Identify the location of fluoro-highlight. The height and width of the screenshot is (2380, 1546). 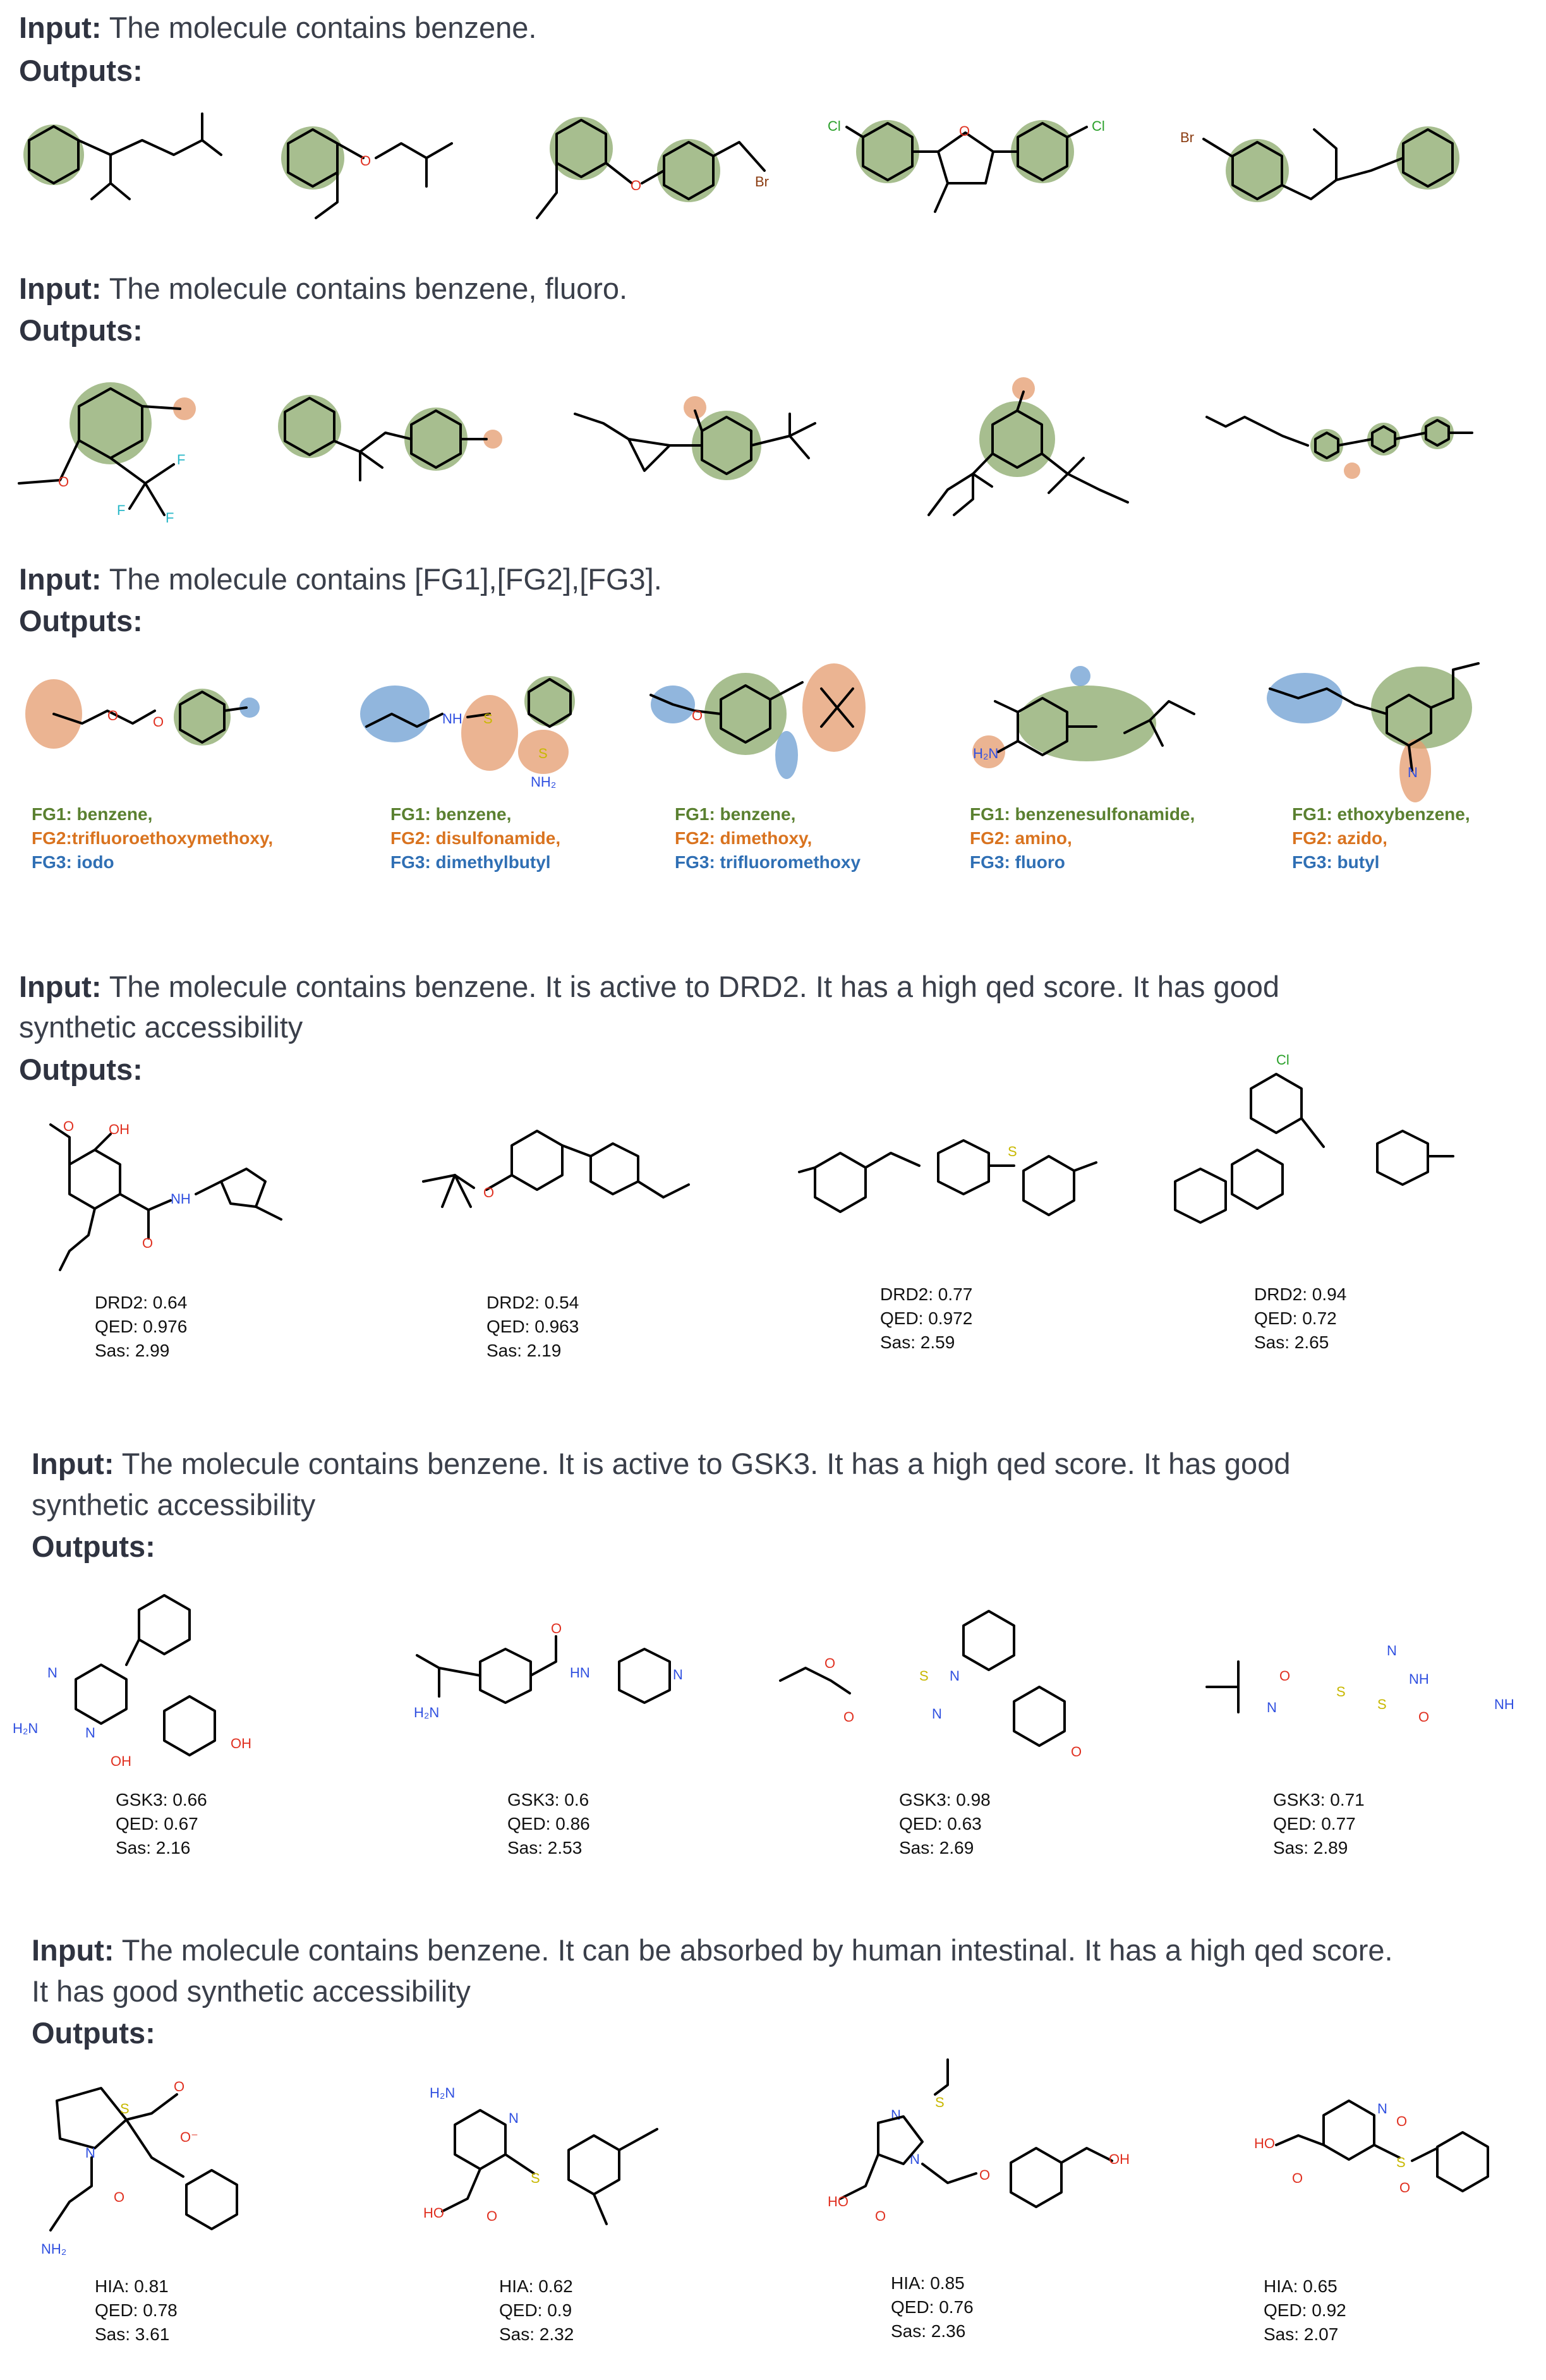
(695, 407).